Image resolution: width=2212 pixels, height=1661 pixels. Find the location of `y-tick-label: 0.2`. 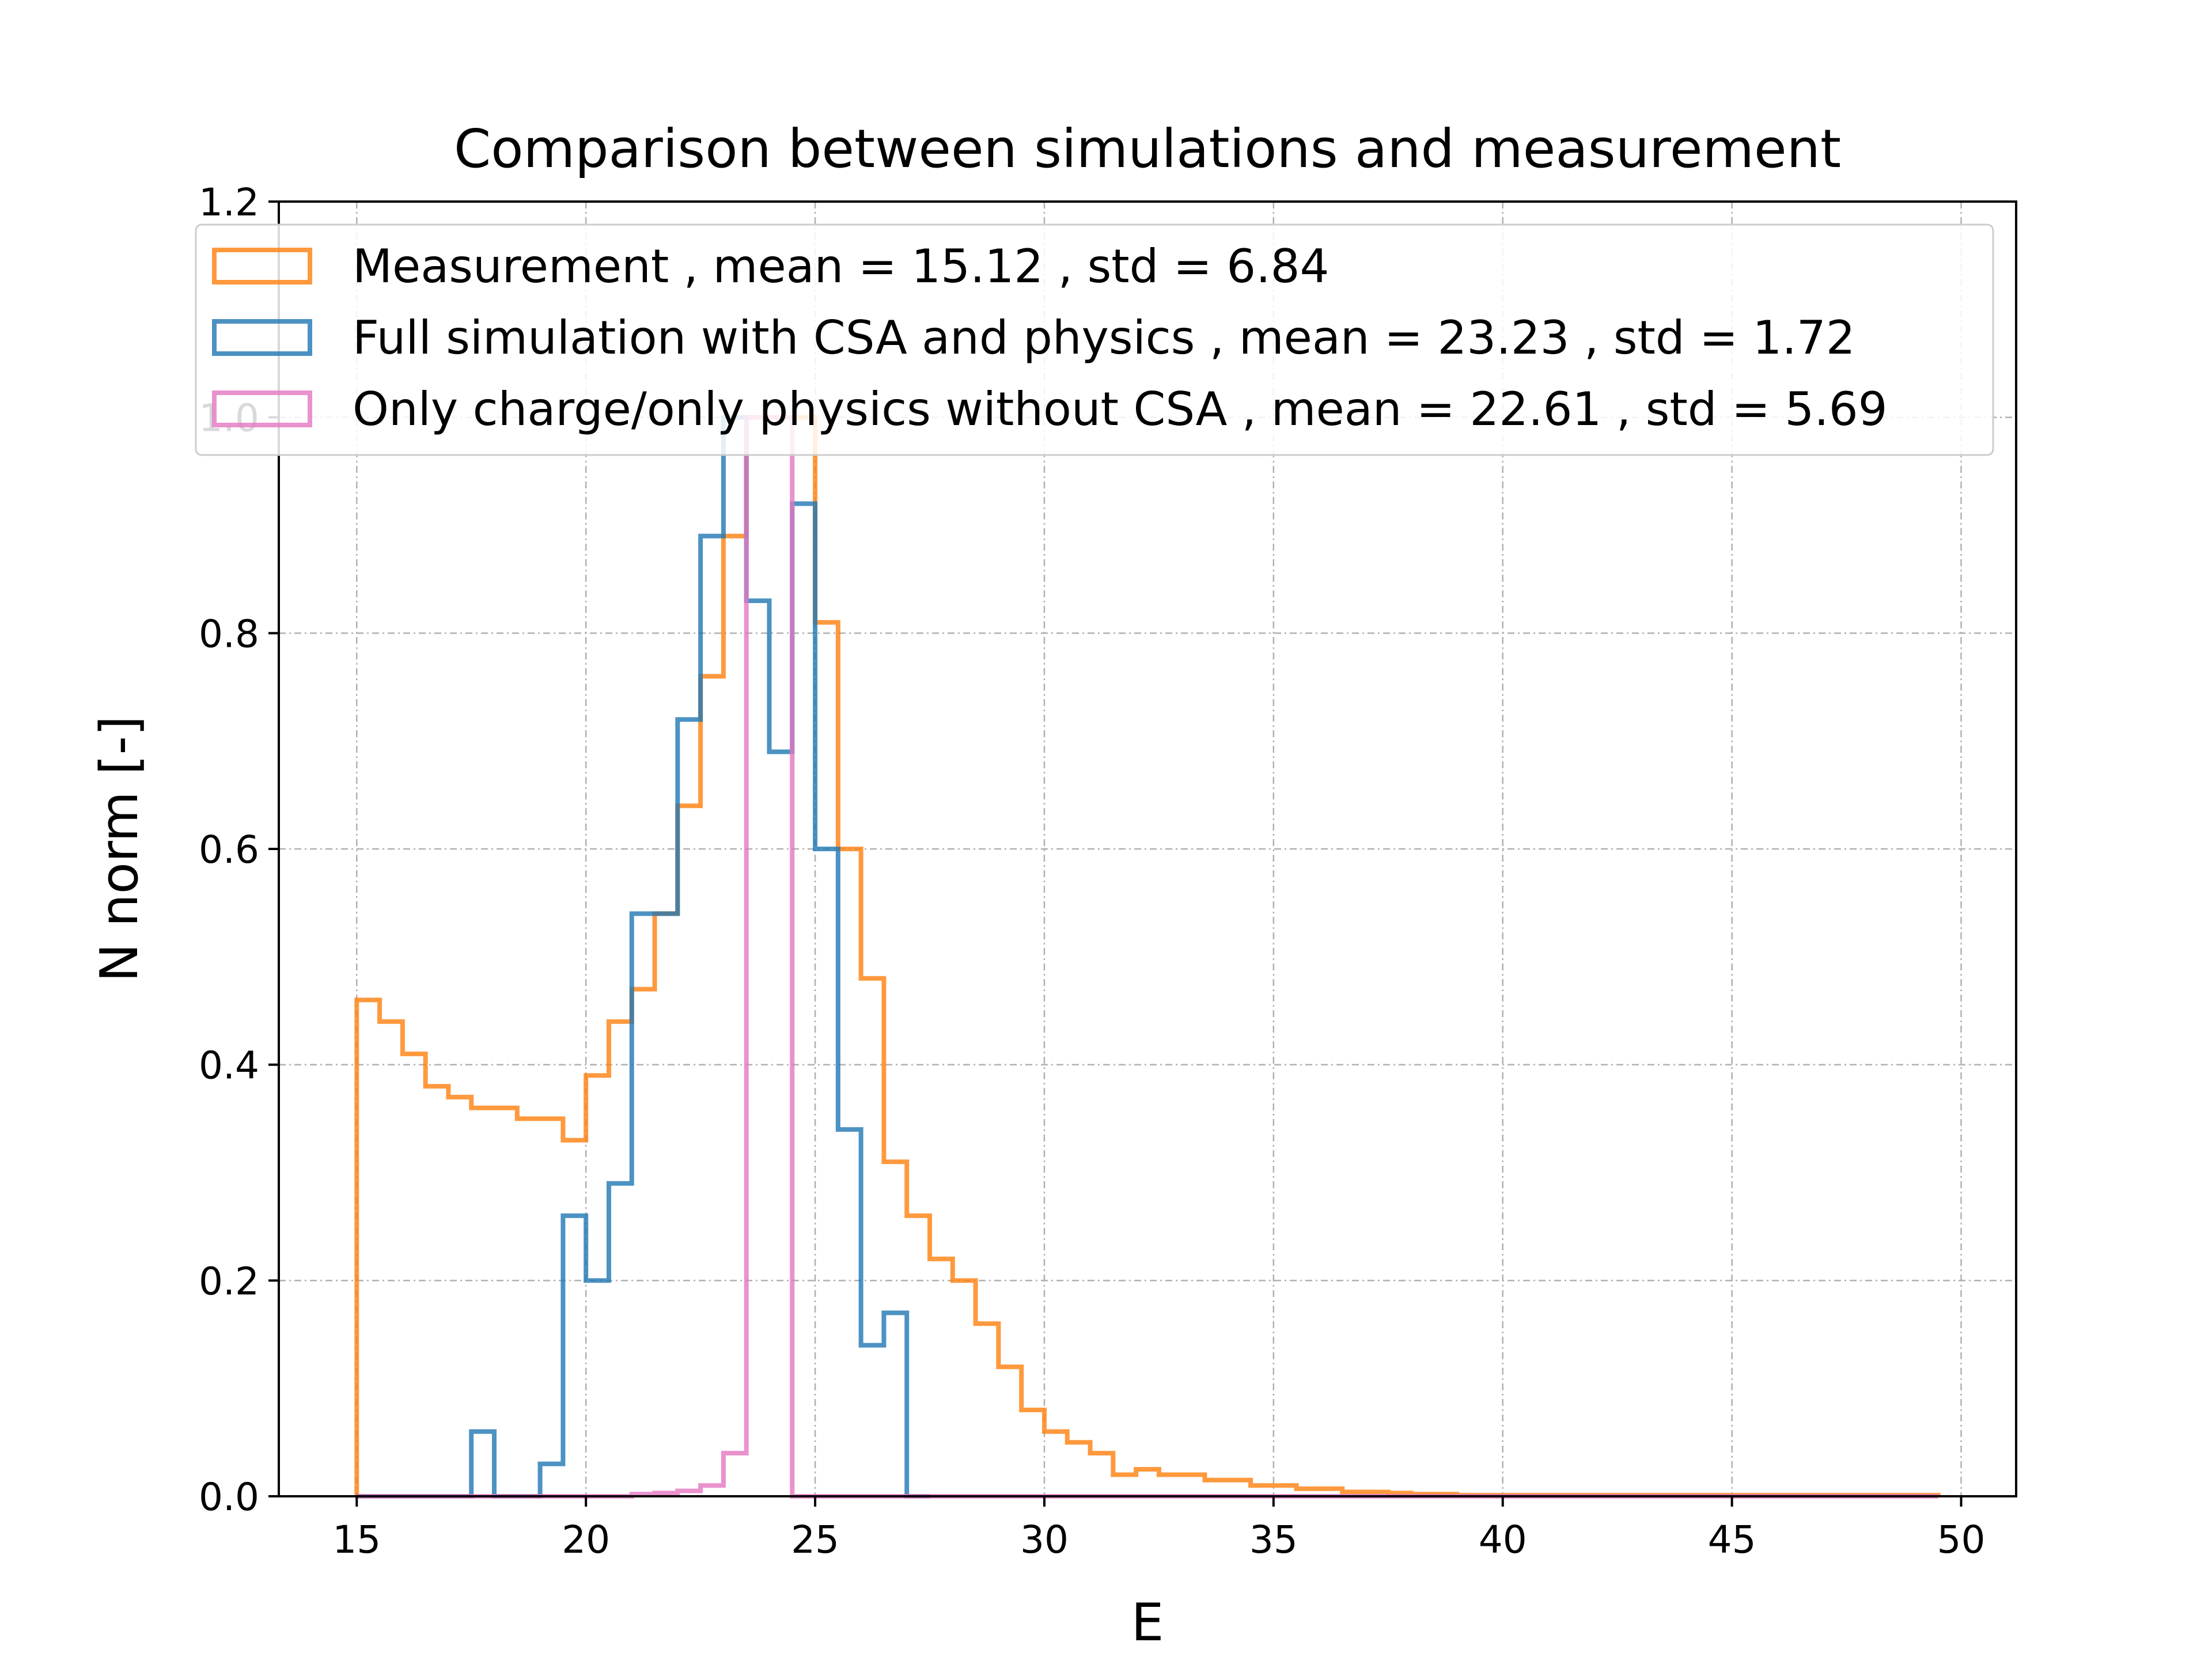

y-tick-label: 0.2 is located at coordinates (229, 1281).